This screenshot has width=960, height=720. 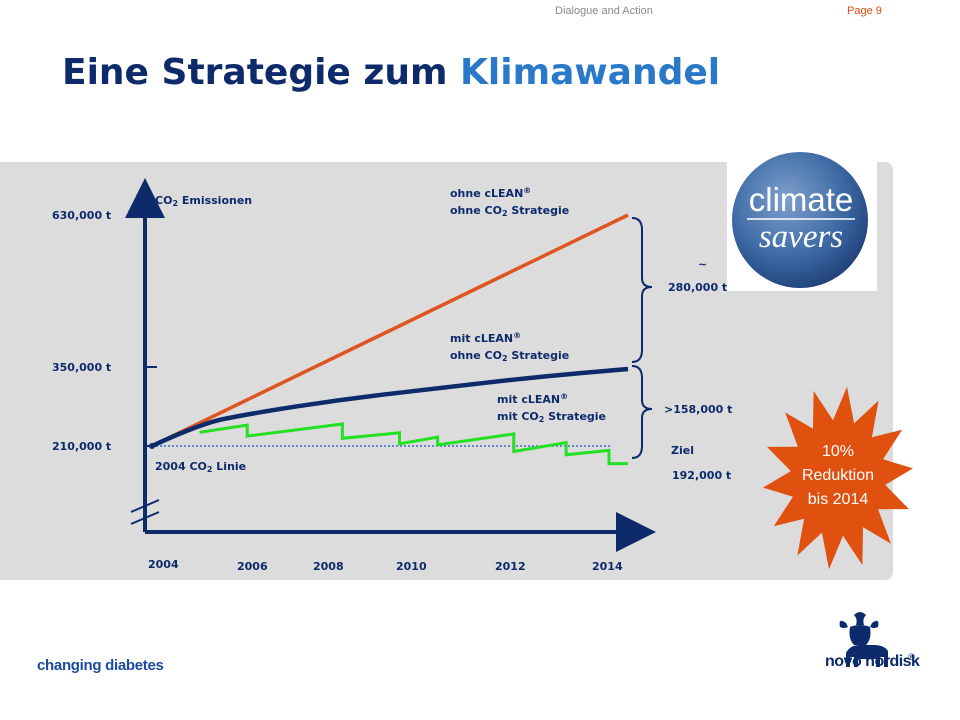 What do you see at coordinates (81, 367) in the screenshot?
I see `y-tick-label: 350,000 t` at bounding box center [81, 367].